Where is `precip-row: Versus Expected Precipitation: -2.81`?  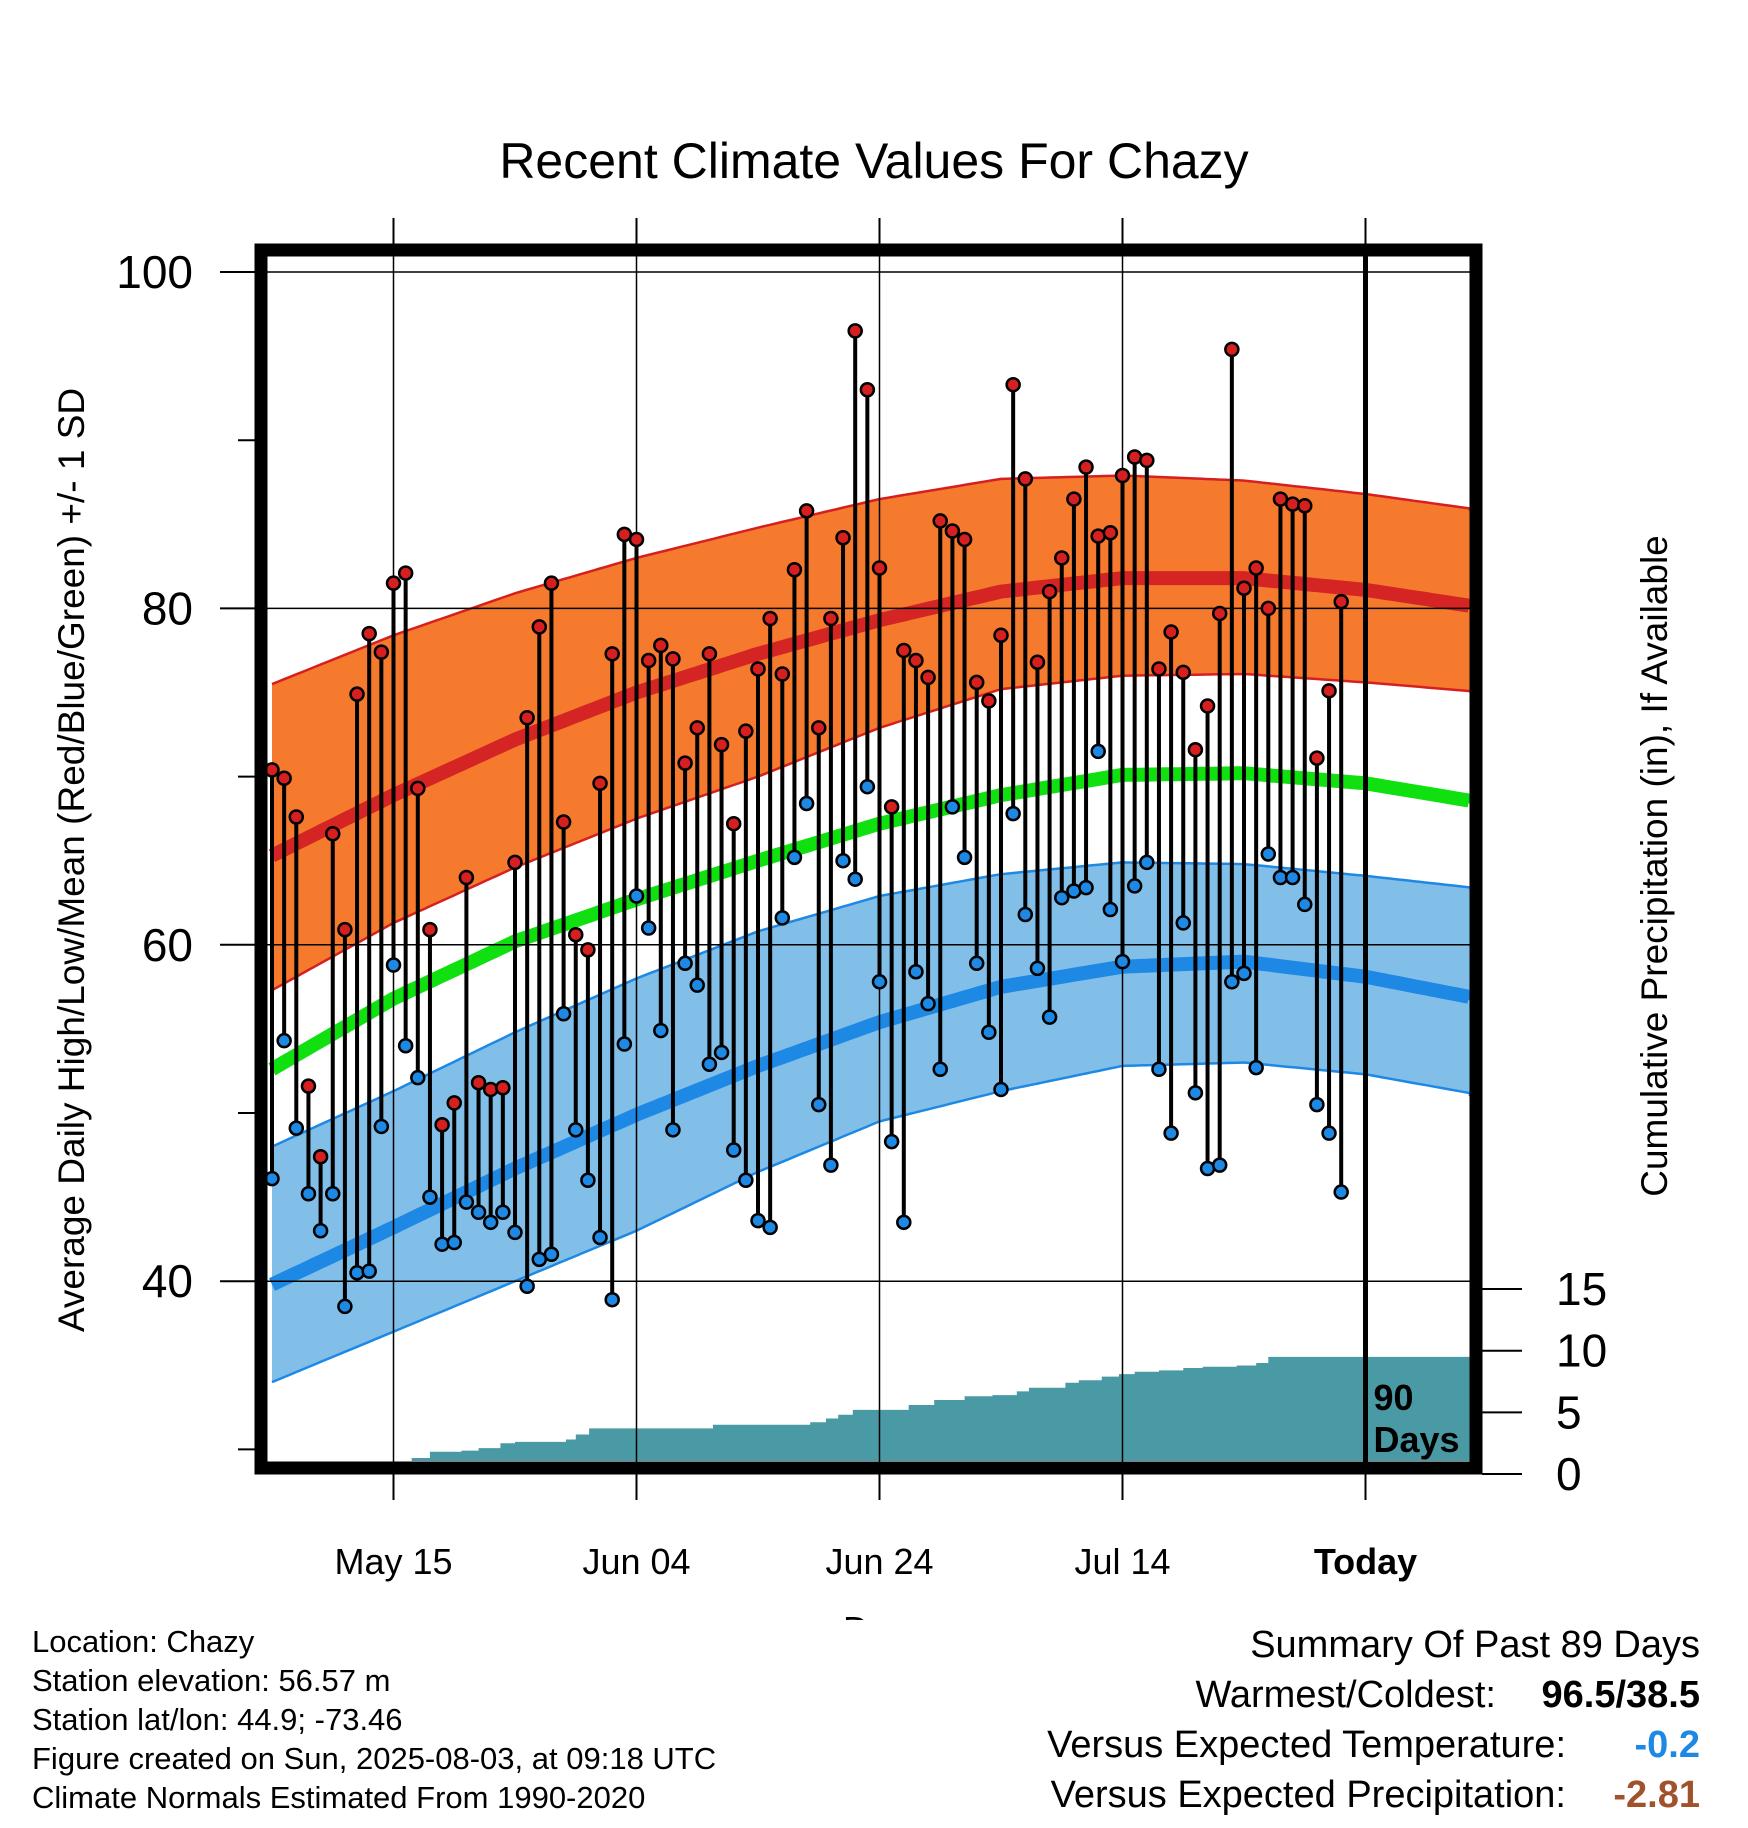
precip-row: Versus Expected Precipitation: -2.81 is located at coordinates (1373, 1795).